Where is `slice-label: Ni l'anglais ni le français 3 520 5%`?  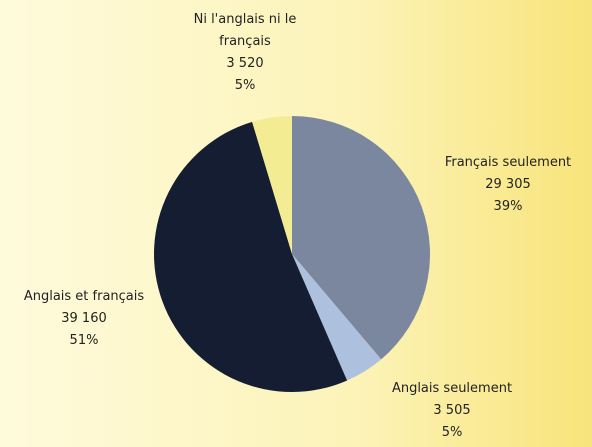
slice-label: Ni l'anglais ni le français 3 520 5% is located at coordinates (245, 53).